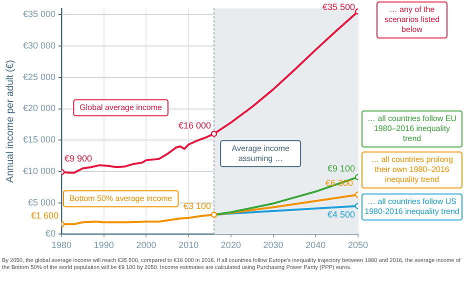 The height and width of the screenshot is (290, 464). What do you see at coordinates (39, 77) in the screenshot?
I see `y-tick-label: €25 000` at bounding box center [39, 77].